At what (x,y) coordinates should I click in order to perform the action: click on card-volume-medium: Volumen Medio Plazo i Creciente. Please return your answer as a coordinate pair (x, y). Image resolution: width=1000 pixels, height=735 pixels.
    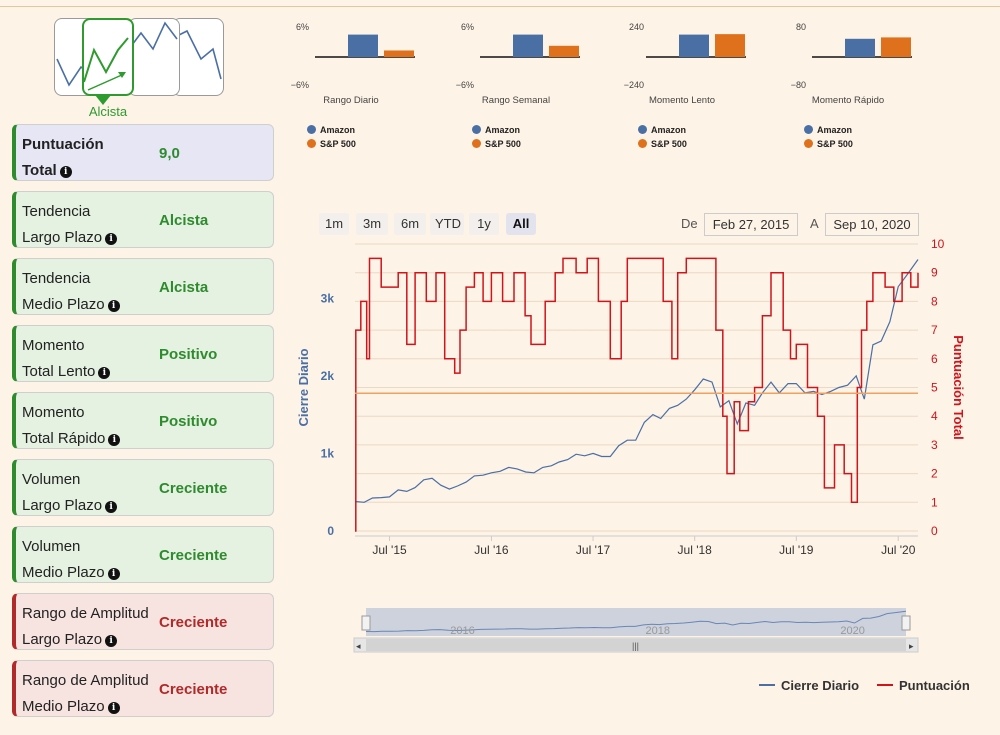
    Looking at the image, I should click on (143, 554).